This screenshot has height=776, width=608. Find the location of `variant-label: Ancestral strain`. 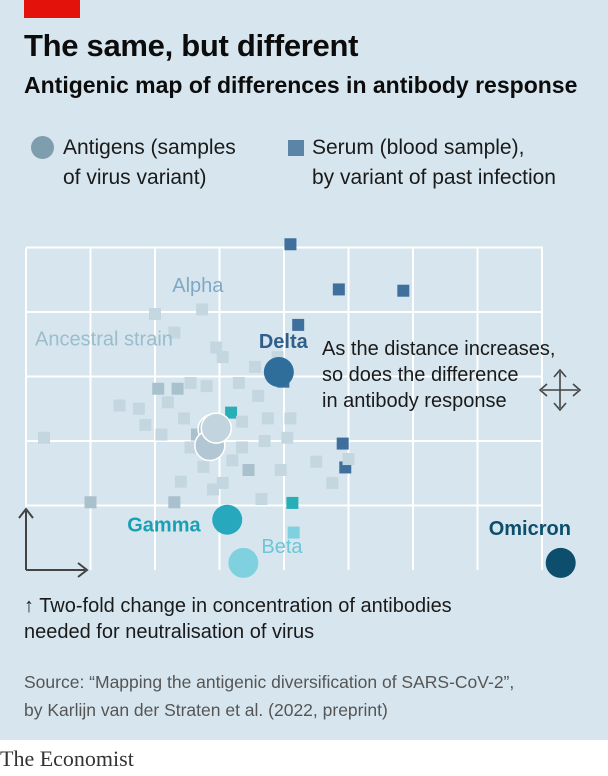

variant-label: Ancestral strain is located at coordinates (104, 339).